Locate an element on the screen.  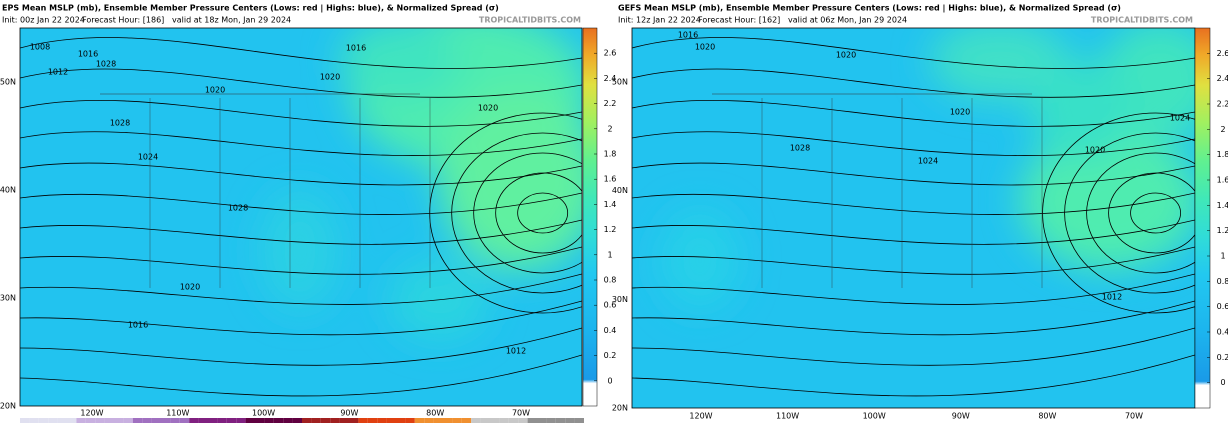
forecast-hour: Forecast Hour: [162] is located at coordinates (739, 20).